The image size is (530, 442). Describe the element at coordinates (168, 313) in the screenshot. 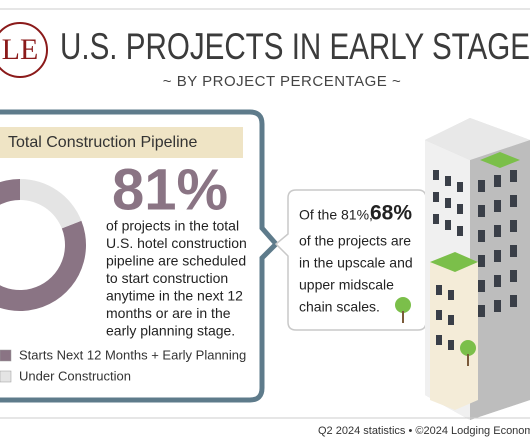

I see `description-line: months or are in the` at that location.